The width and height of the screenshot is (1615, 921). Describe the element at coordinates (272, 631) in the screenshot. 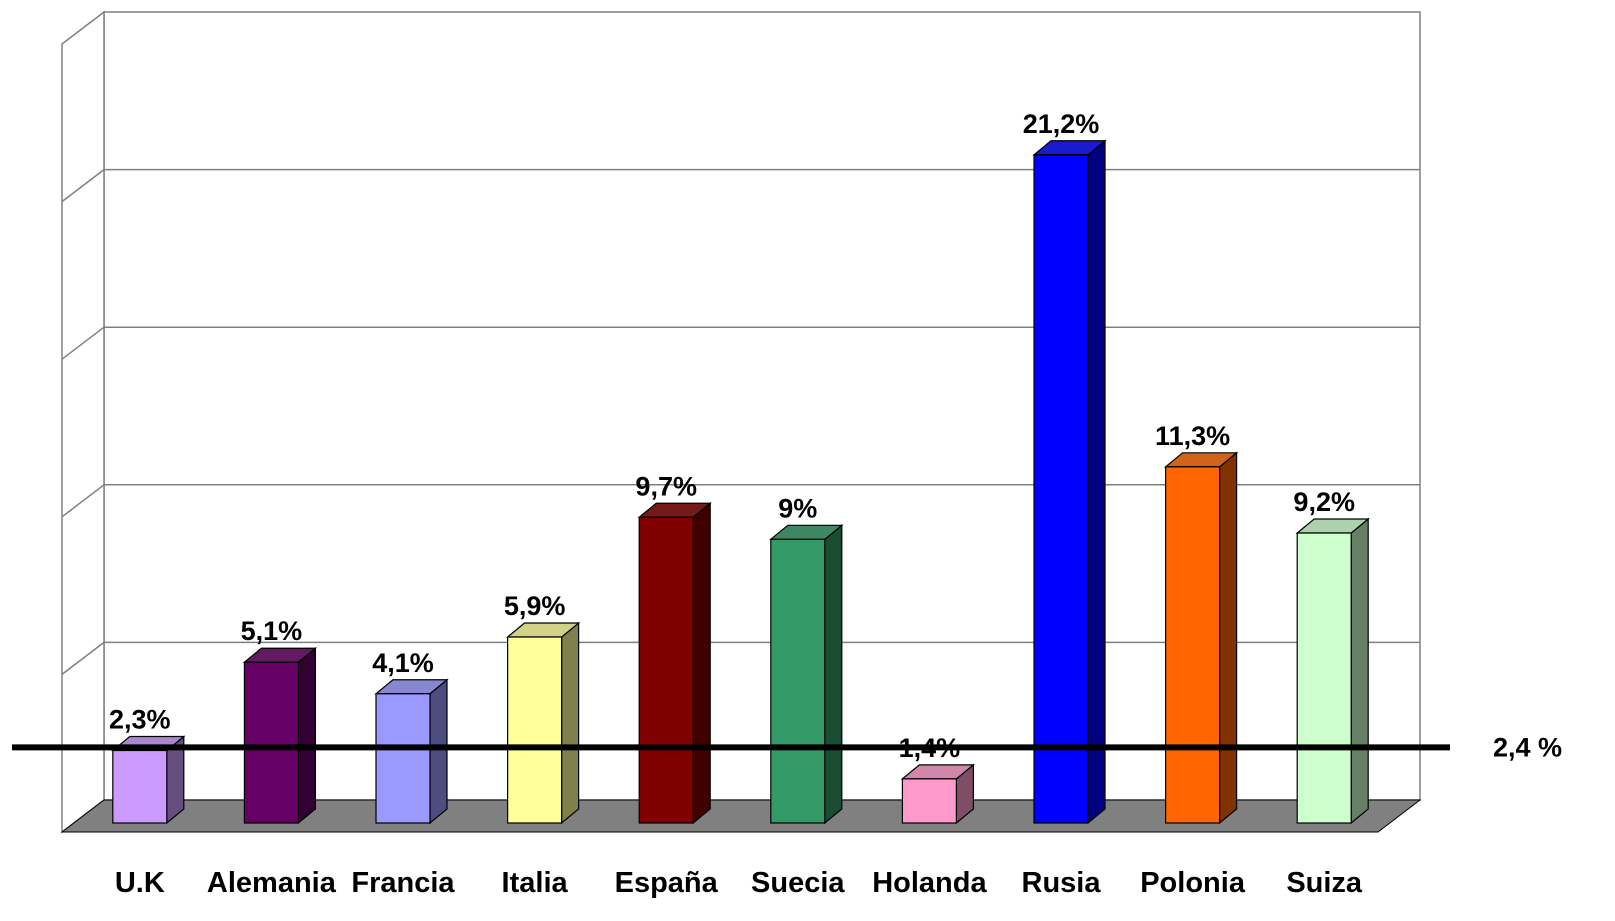

I see `data-label: 5,1%` at that location.